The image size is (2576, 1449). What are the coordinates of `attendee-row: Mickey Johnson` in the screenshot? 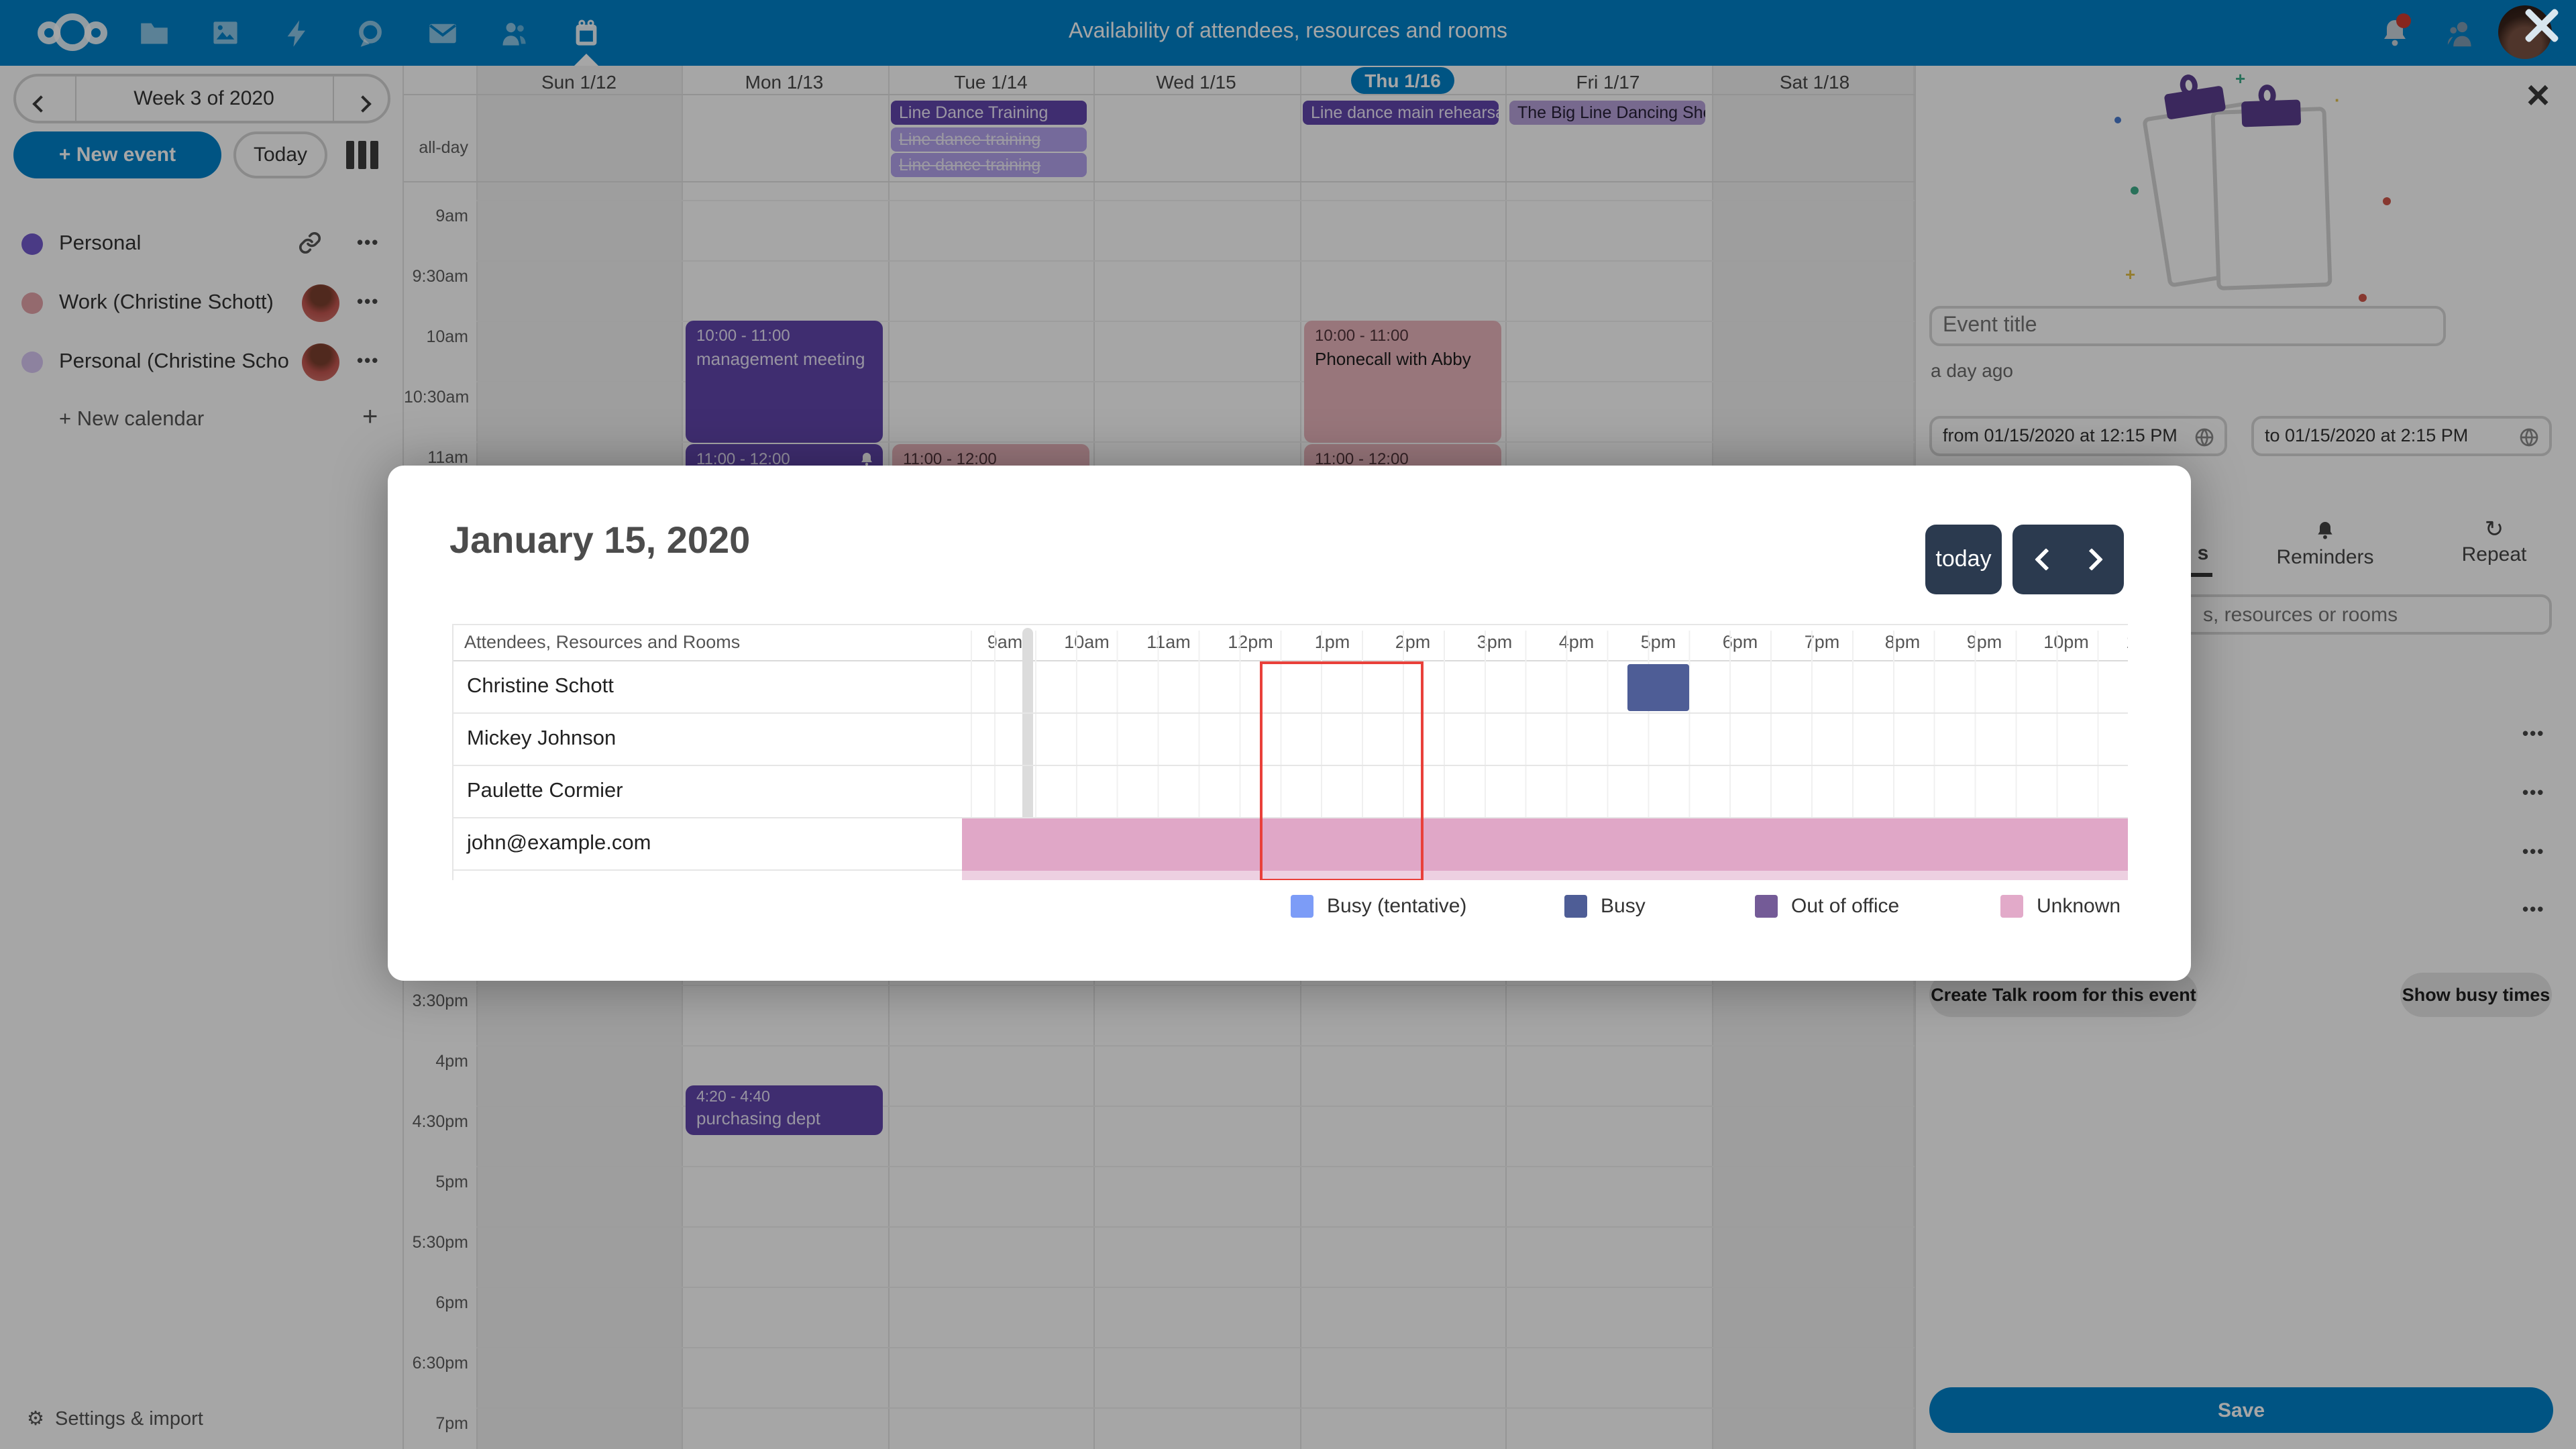 It's located at (1290, 740).